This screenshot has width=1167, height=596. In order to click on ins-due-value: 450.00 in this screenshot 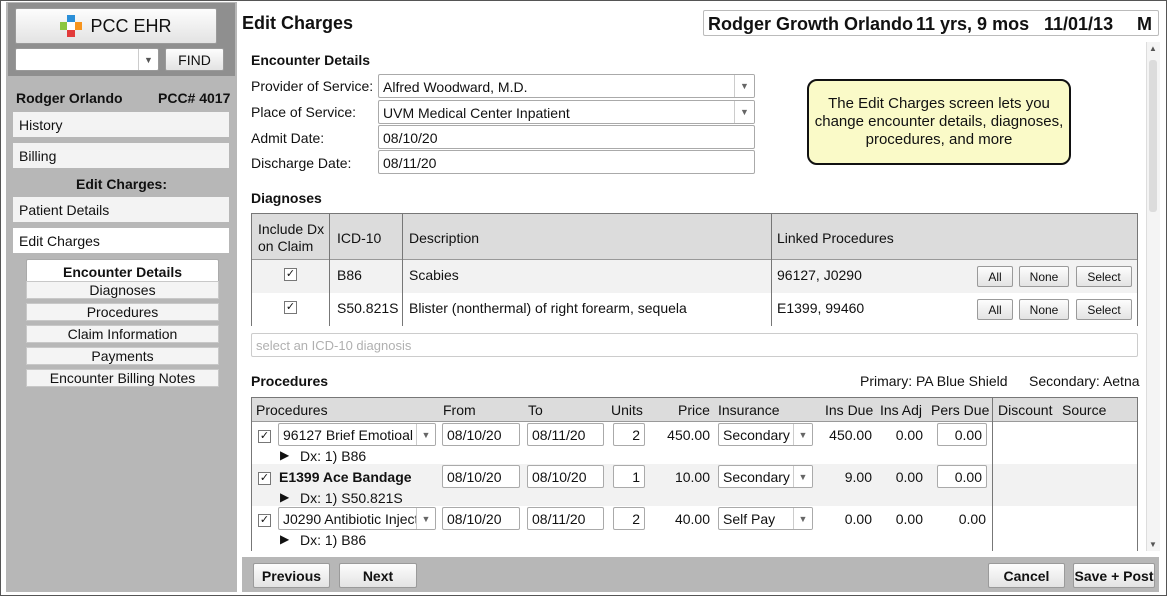, I will do `click(850, 435)`.